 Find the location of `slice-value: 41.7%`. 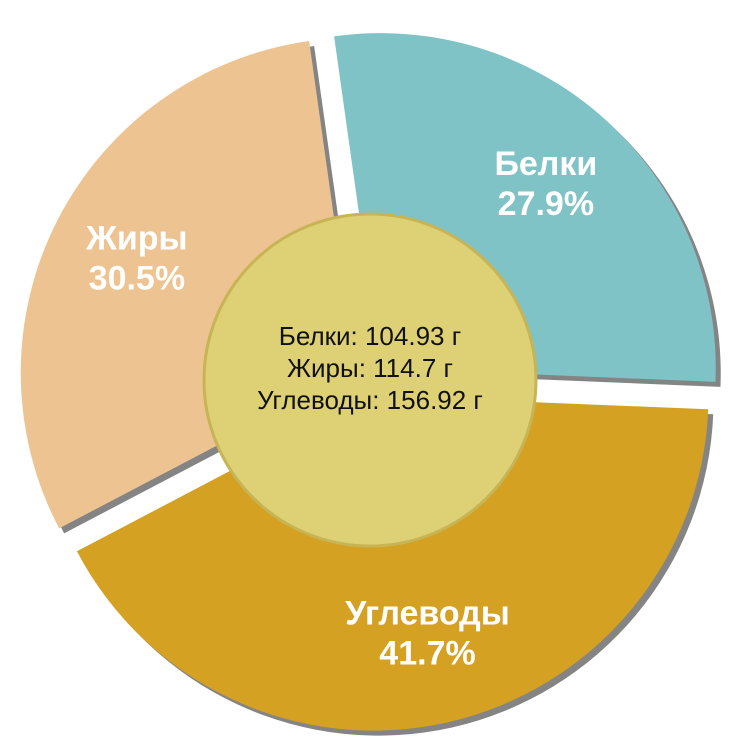

slice-value: 41.7% is located at coordinates (427, 654).